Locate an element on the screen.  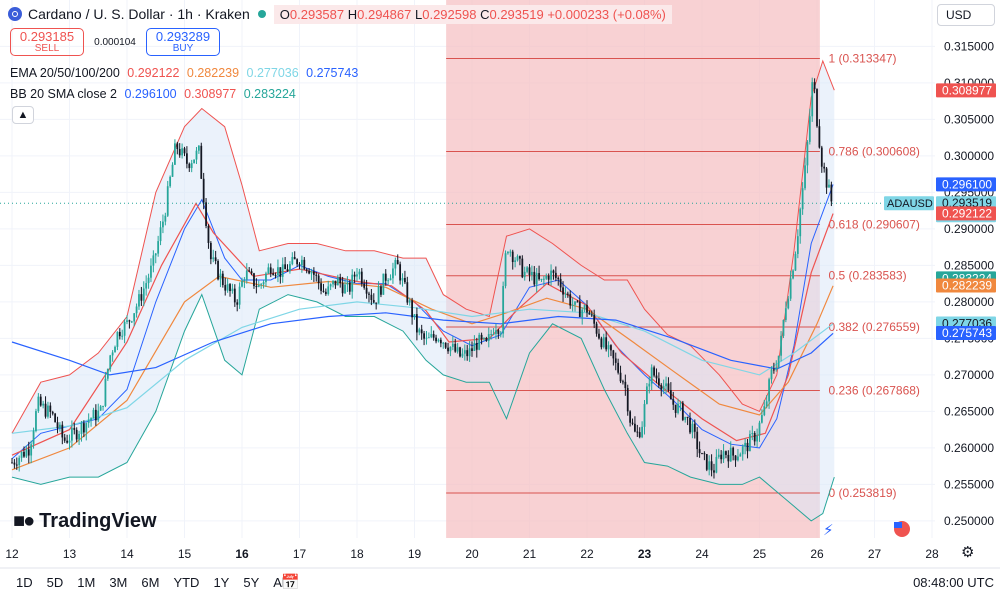
fib-level-label: 0.5 (0.283583) is located at coordinates (868, 276).